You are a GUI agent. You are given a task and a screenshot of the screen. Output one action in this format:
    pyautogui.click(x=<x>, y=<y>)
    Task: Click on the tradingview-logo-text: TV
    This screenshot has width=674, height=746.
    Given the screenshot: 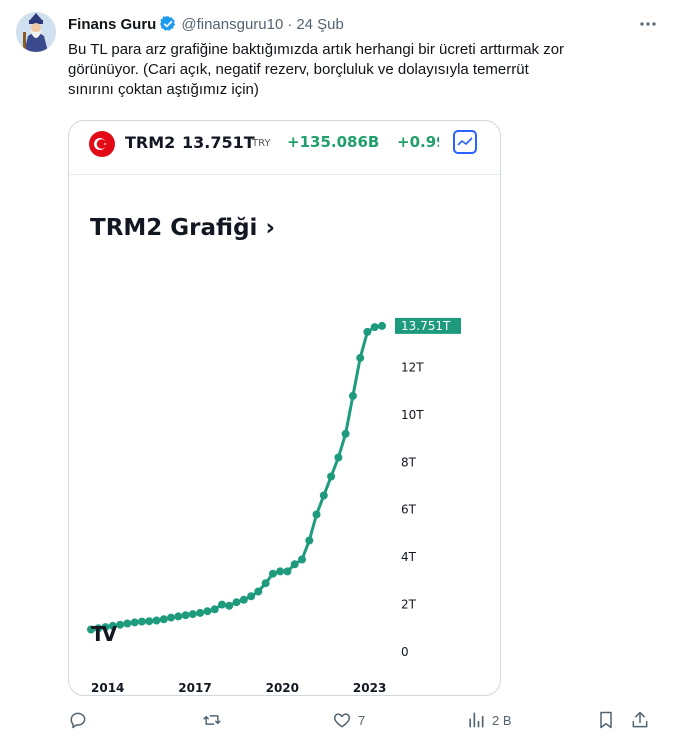 What is the action you would take?
    pyautogui.click(x=104, y=634)
    